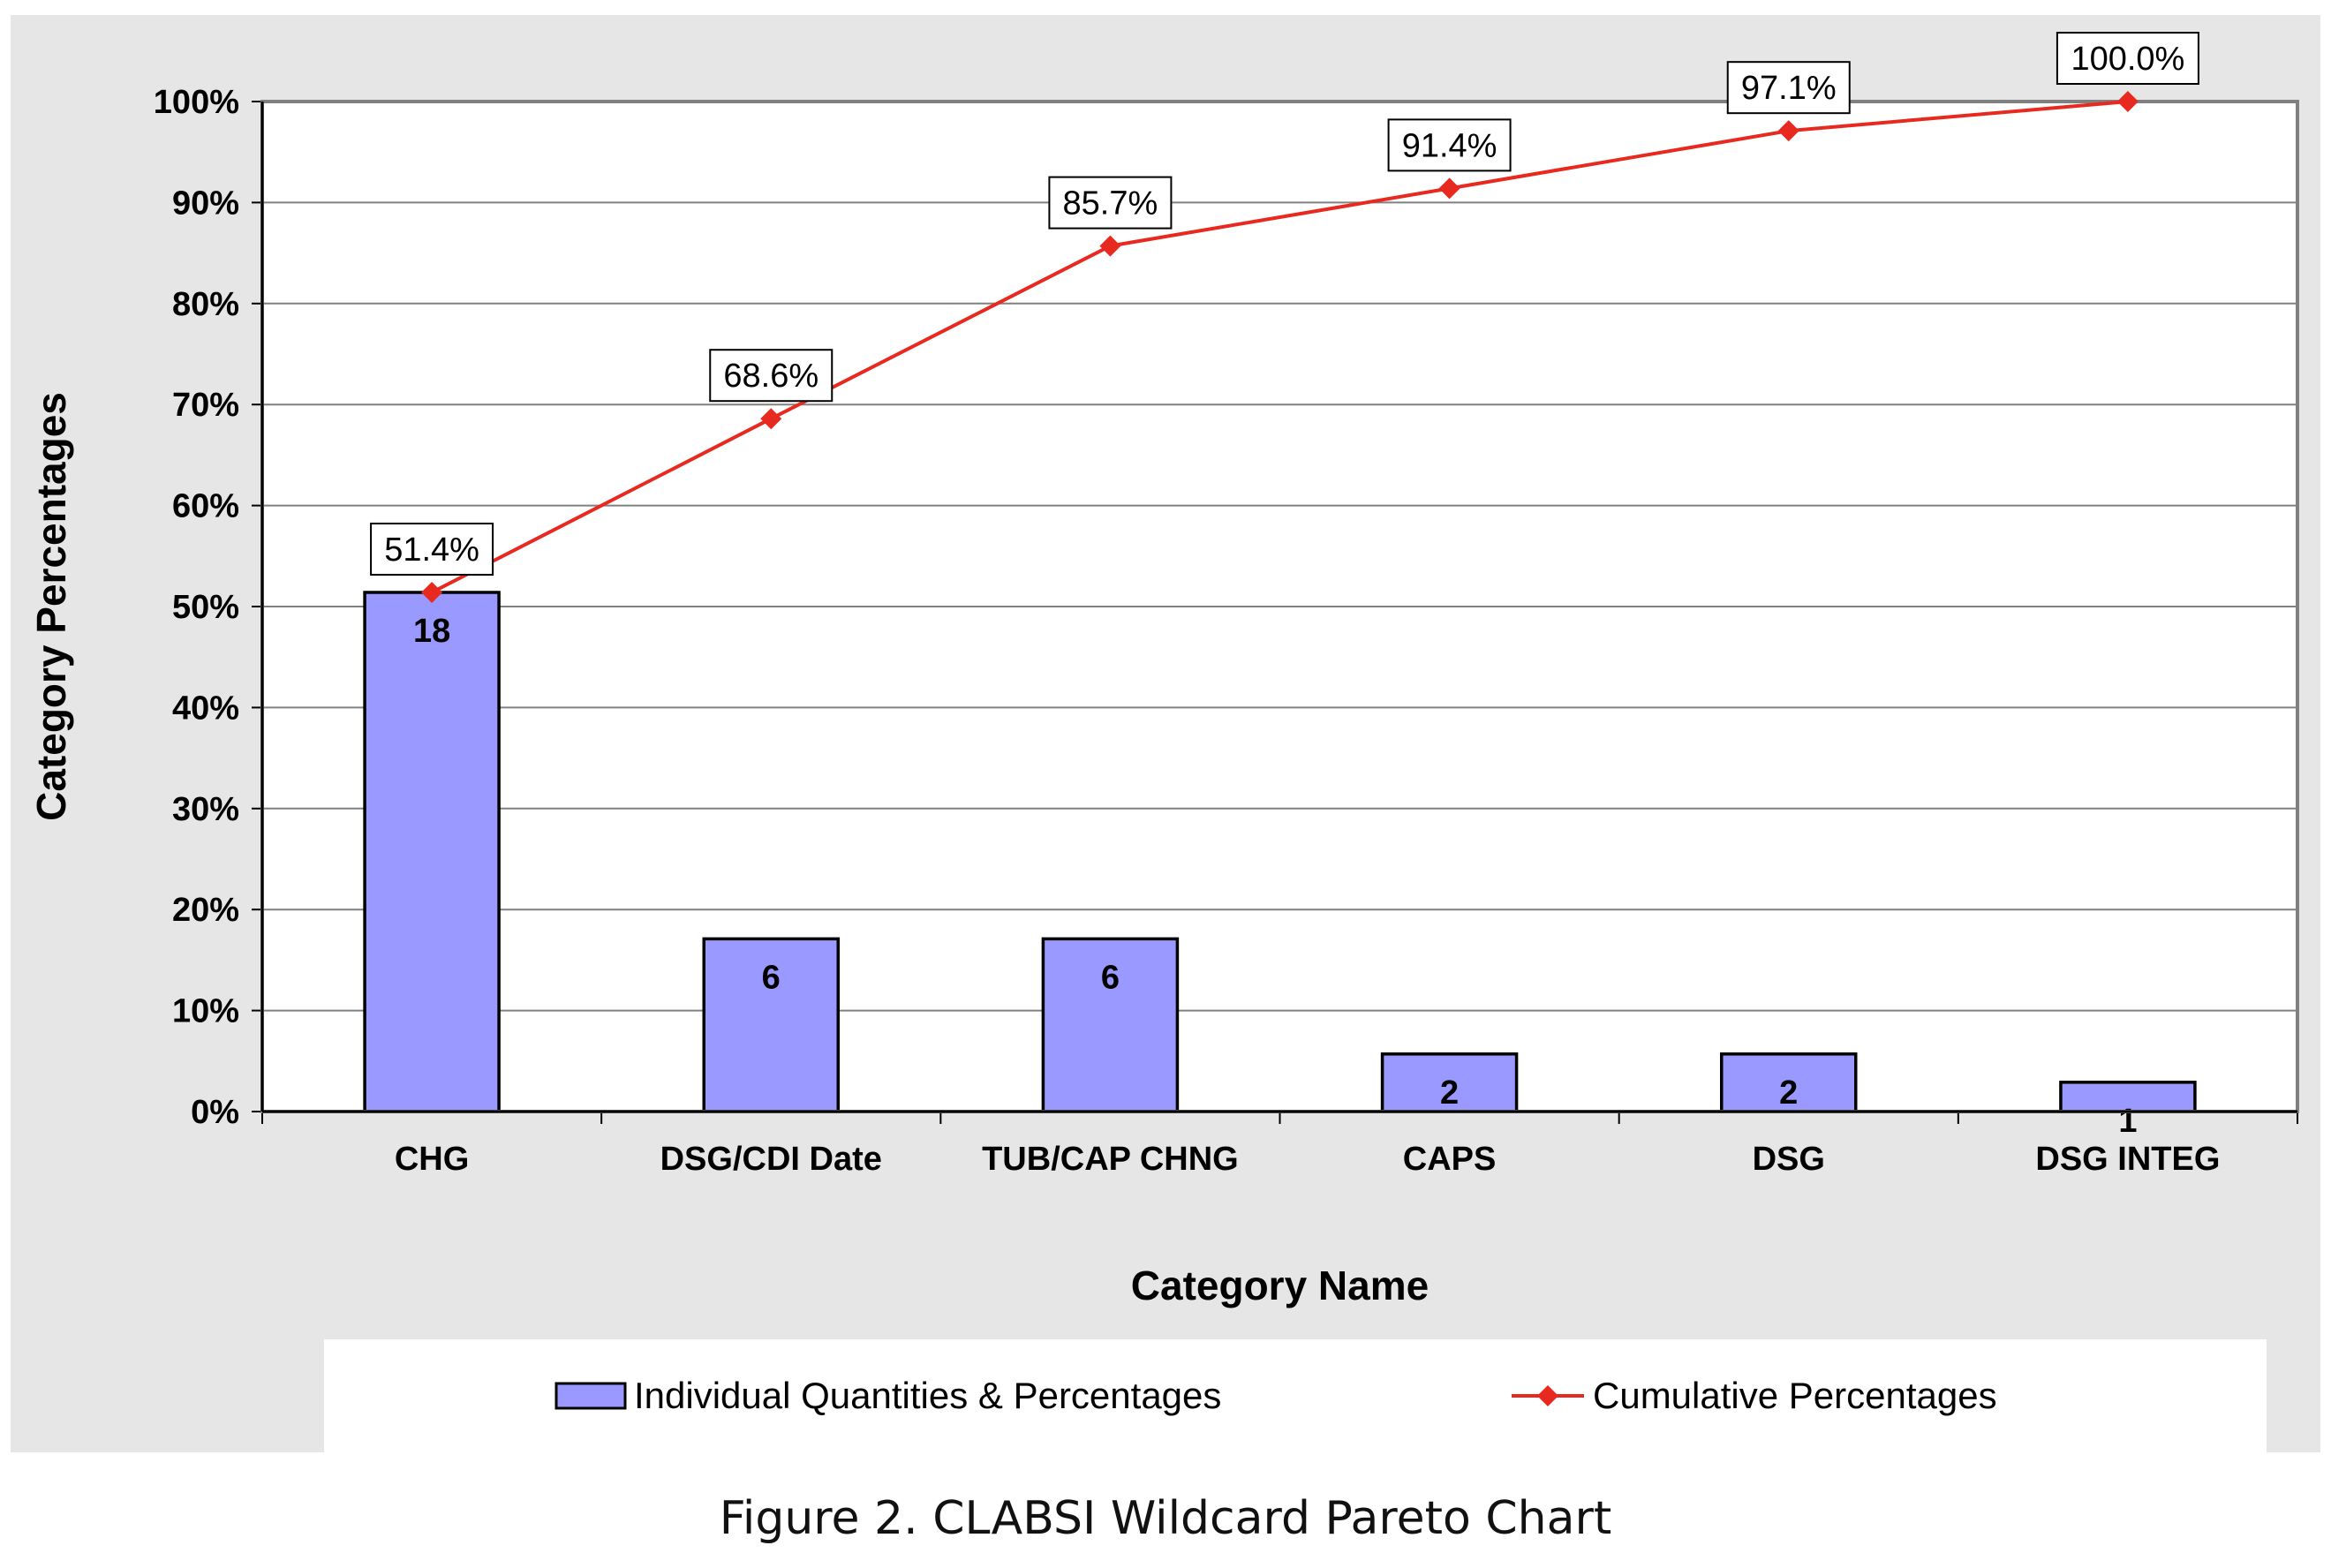 The height and width of the screenshot is (1568, 2331). I want to click on y-axis-title: Category Percentages, so click(51, 606).